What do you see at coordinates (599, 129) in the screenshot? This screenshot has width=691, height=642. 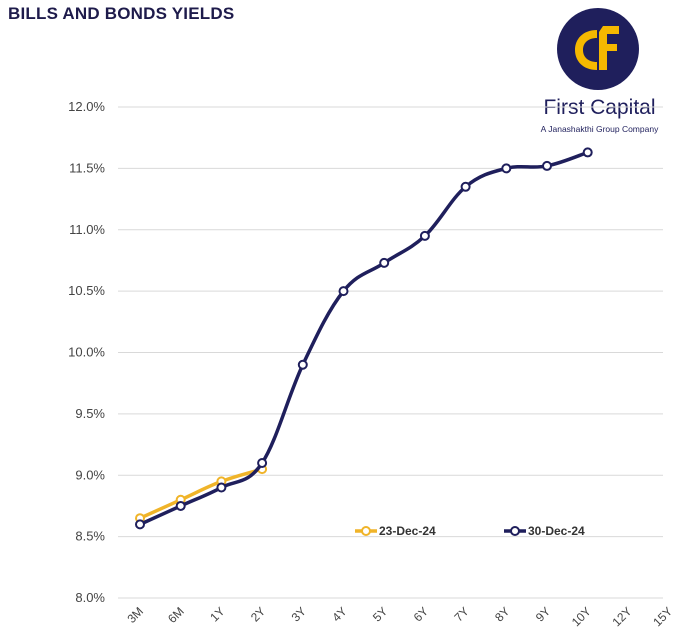 I see `brand-tagline: A Janashakthi Group Company` at bounding box center [599, 129].